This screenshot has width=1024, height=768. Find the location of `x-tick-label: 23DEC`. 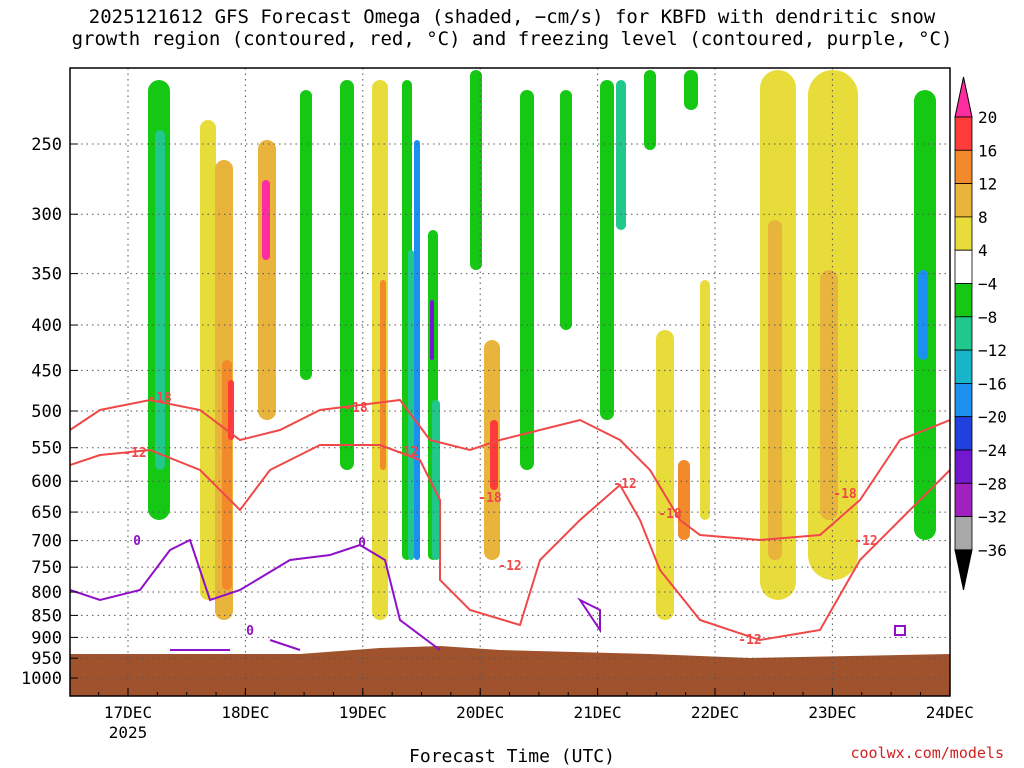

x-tick-label: 23DEC is located at coordinates (832, 712).